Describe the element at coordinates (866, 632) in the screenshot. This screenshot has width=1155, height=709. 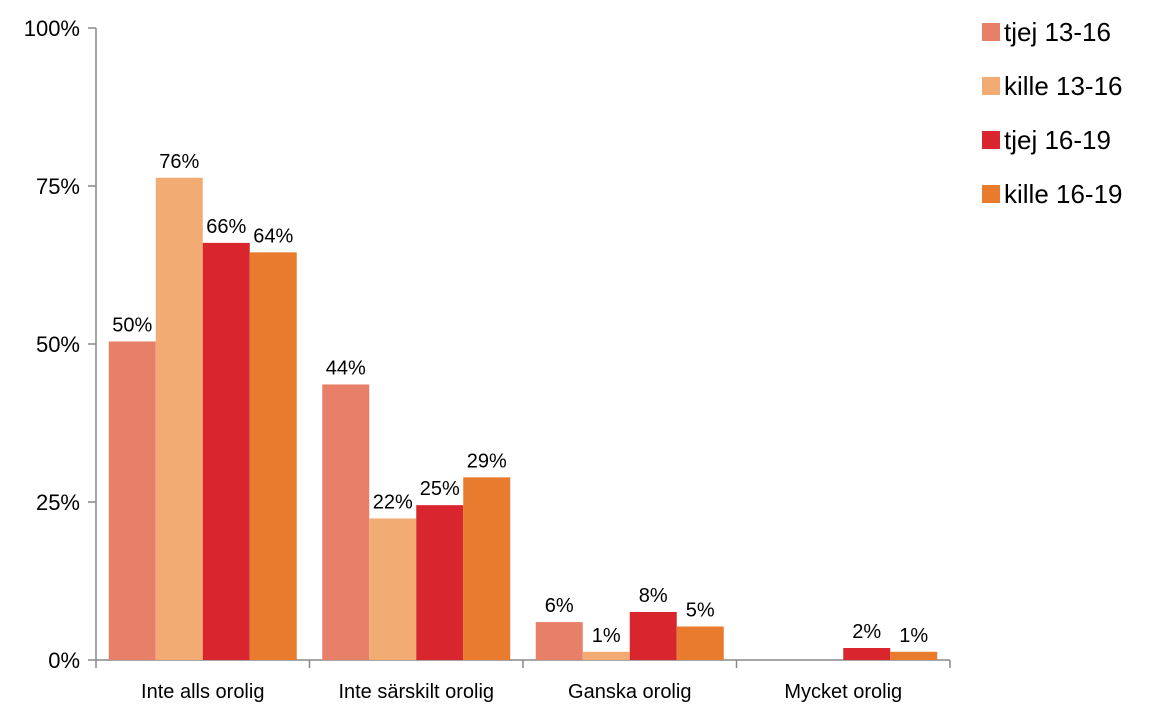
I see `data-label: 2%` at that location.